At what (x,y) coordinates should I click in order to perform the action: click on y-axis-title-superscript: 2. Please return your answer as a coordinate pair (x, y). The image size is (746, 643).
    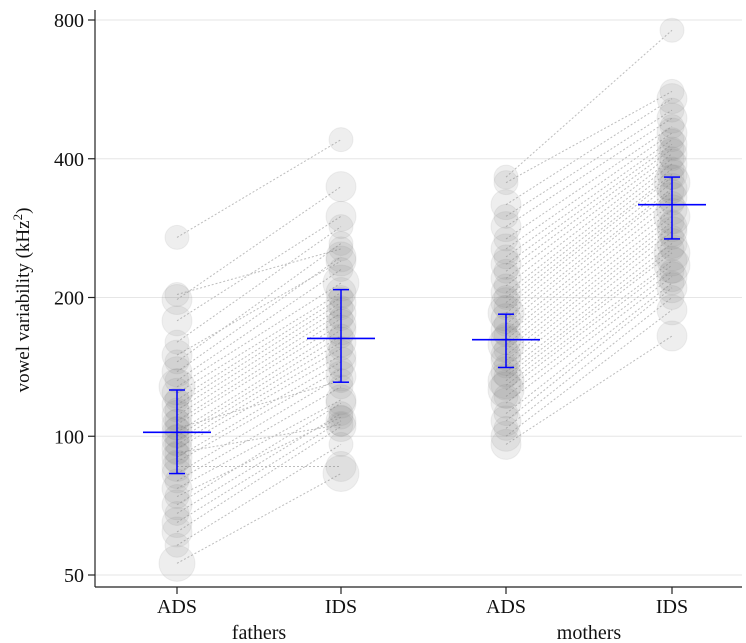
    Looking at the image, I should click on (17, 217).